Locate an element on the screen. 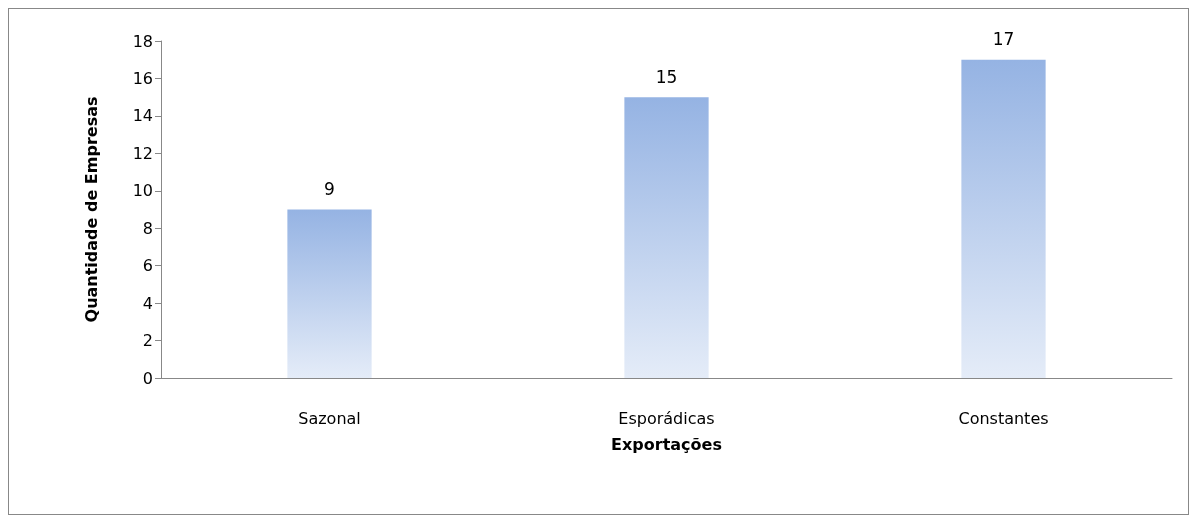  y-tick-label: 12 is located at coordinates (142, 153).